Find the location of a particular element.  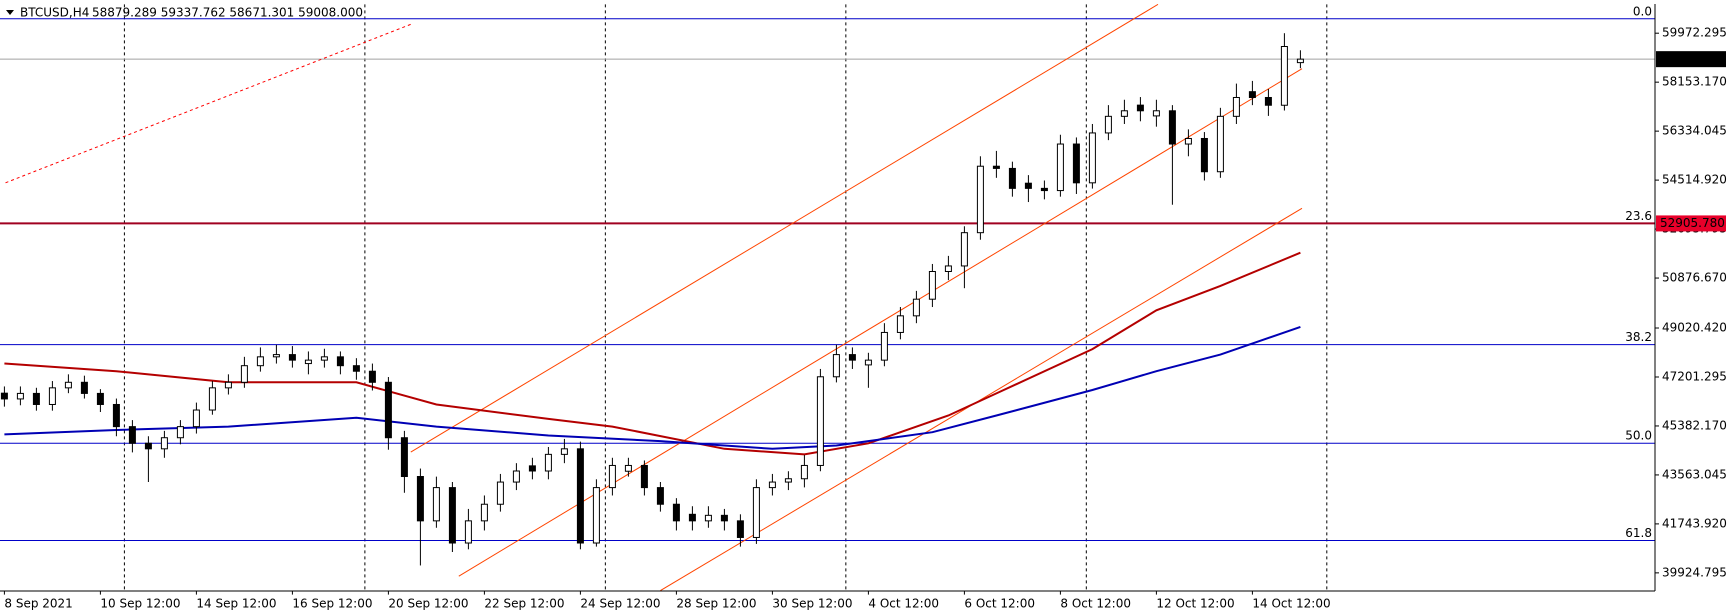

x-tick-label: 20 Sep 12:00 is located at coordinates (428, 604).